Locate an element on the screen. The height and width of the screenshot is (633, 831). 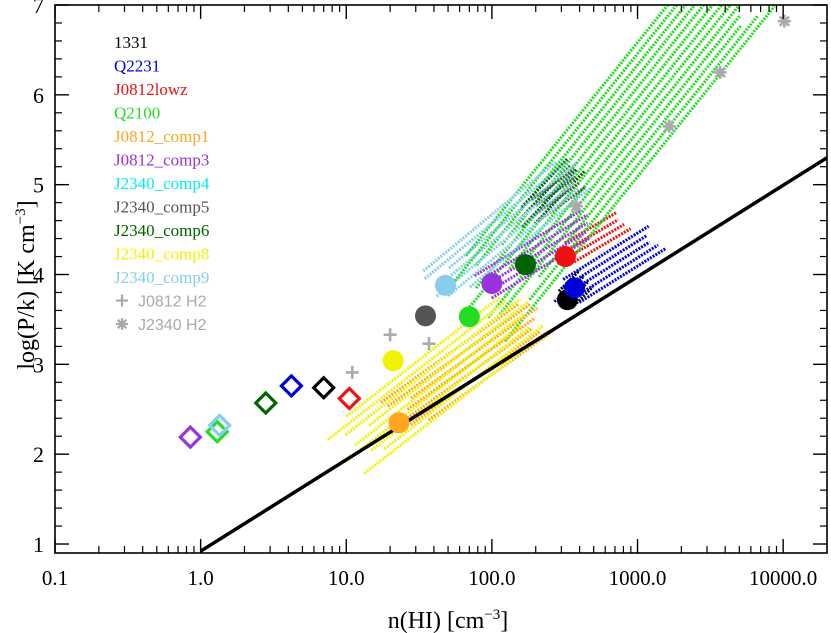
legend-entry: J0812_comp1 is located at coordinates (161, 136).